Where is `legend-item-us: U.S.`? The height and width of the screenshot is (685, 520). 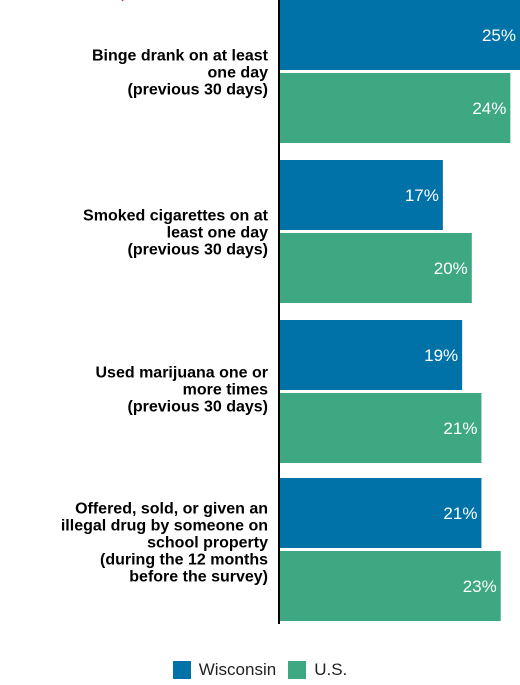
legend-item-us: U.S. is located at coordinates (317, 670).